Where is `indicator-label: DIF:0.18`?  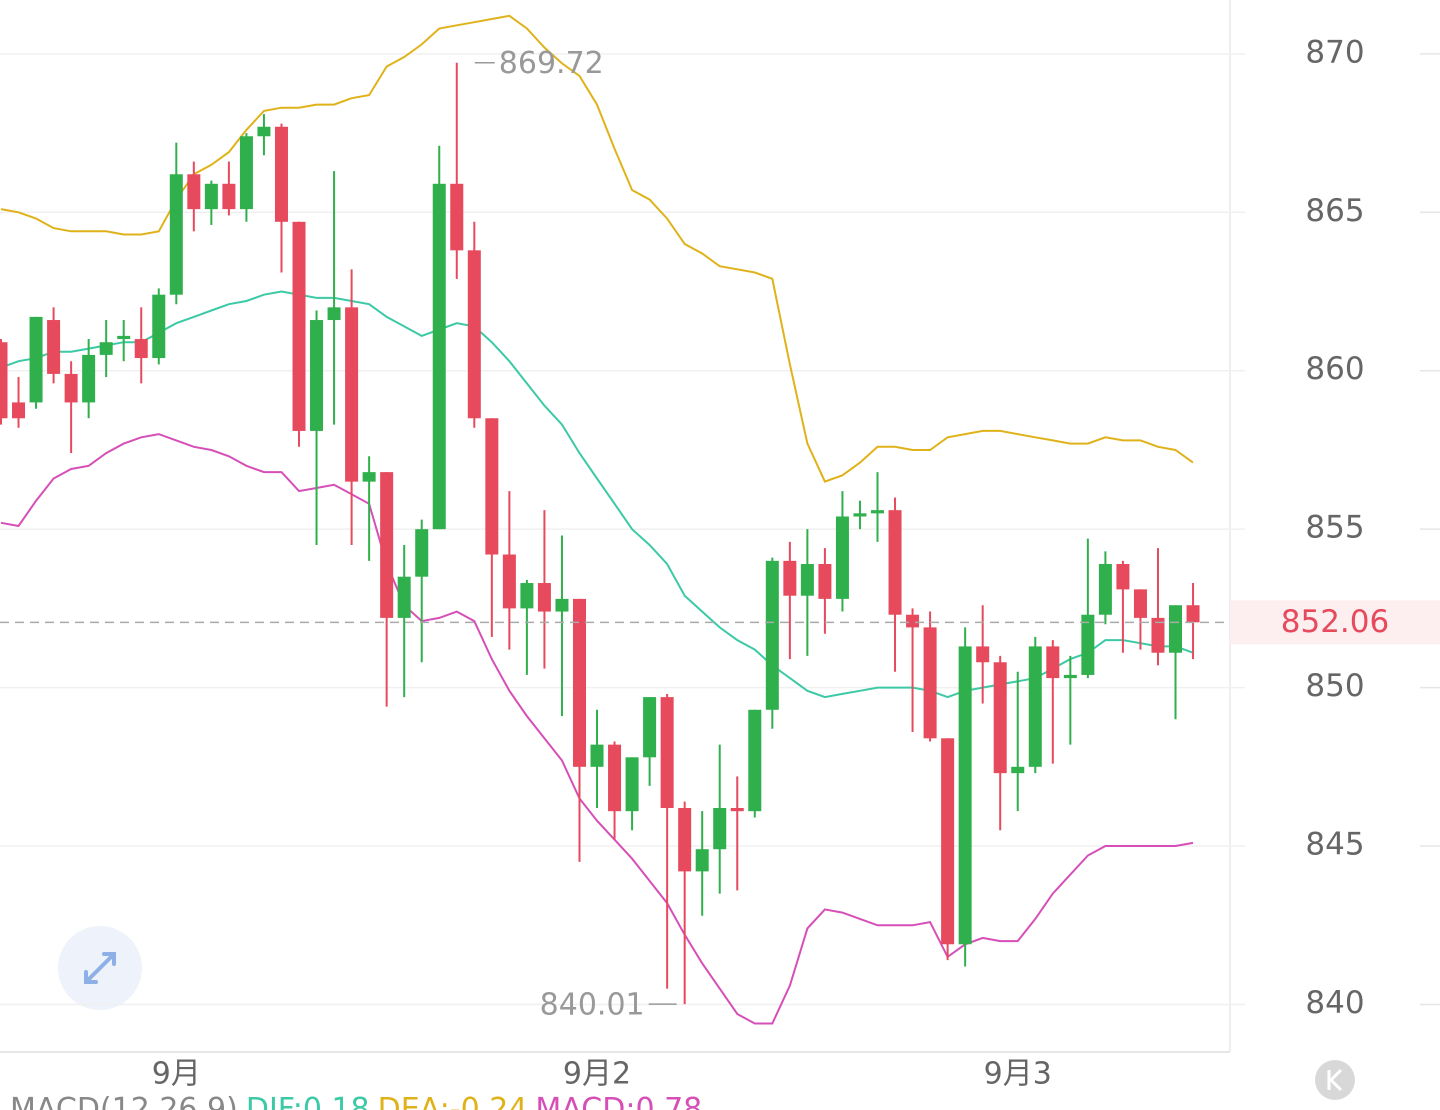
indicator-label: DIF:0.18 is located at coordinates (308, 1101).